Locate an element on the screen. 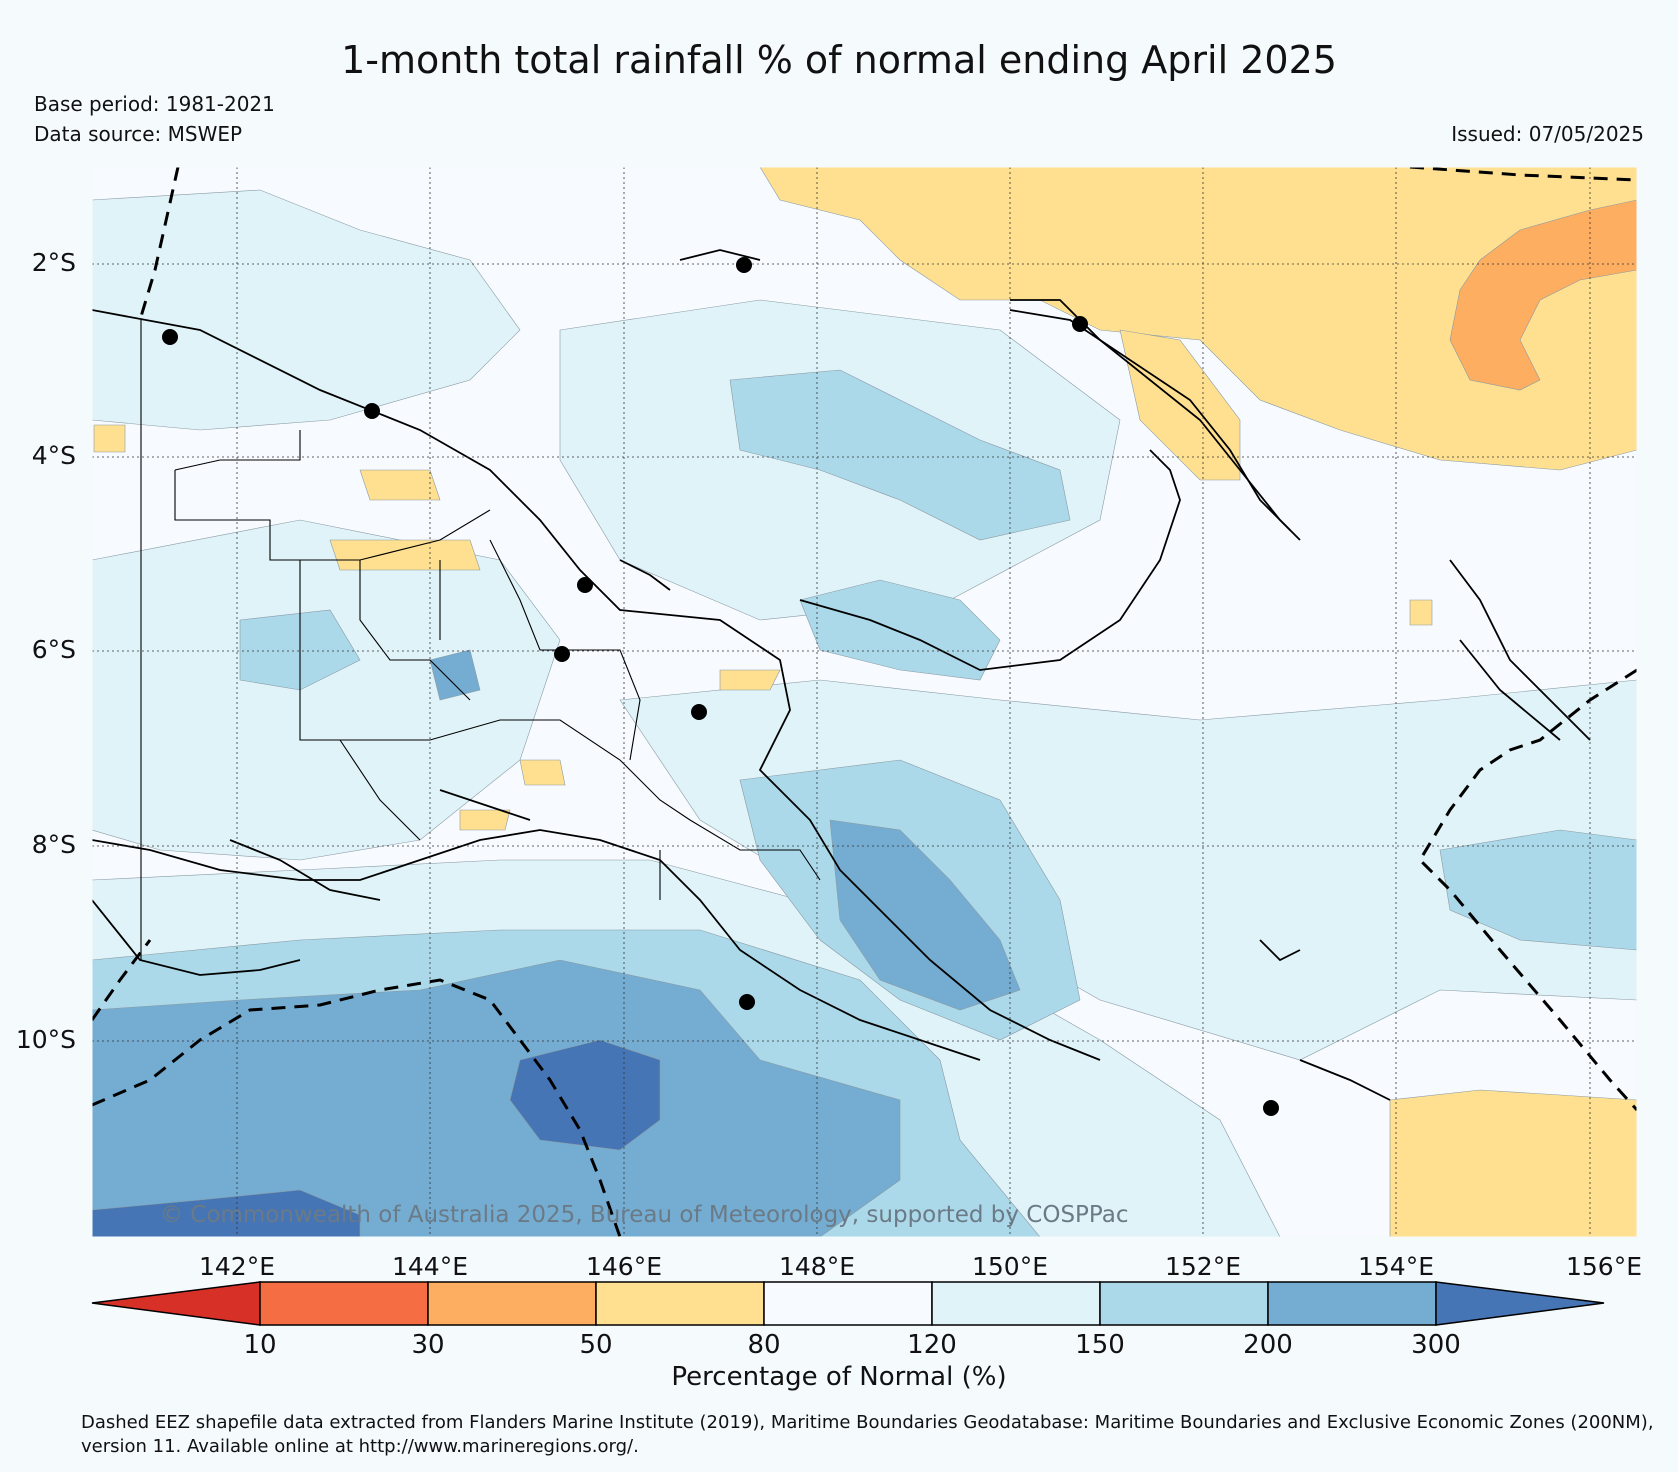 The width and height of the screenshot is (1678, 1472). lon-label: 148°E is located at coordinates (817, 1266).